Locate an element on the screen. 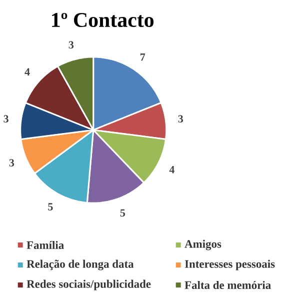 This screenshot has height=298, width=295. data-label: 7 is located at coordinates (142, 57).